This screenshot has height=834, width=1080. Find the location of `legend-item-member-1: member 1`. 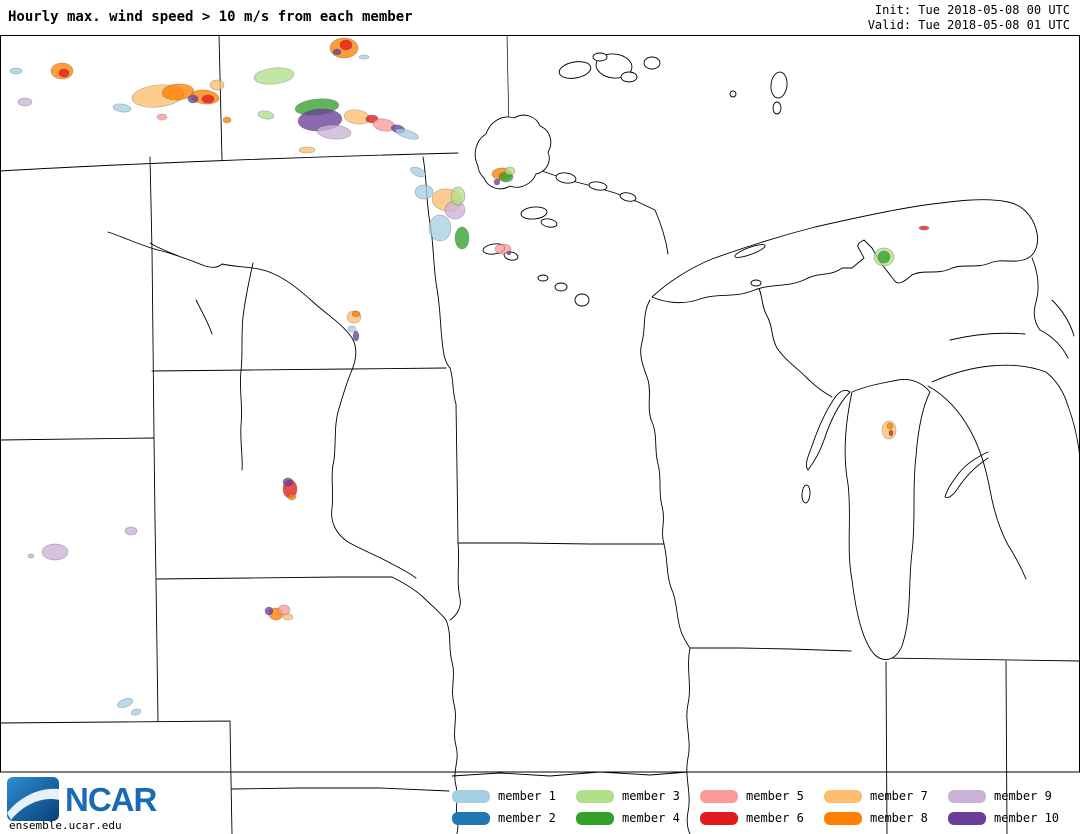

legend-item-member-1: member 1 is located at coordinates (514, 796).